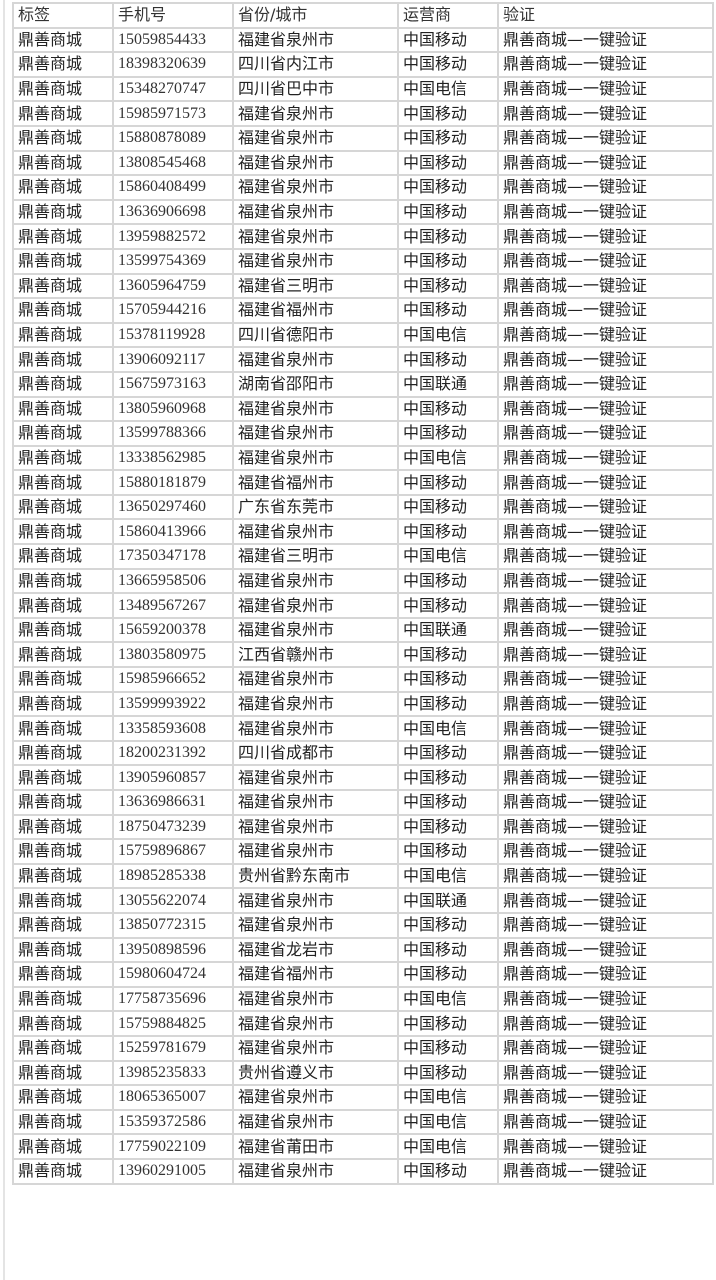 The image size is (716, 1280). Describe the element at coordinates (363, 876) in the screenshot. I see `table-row: 鼎善商城 18985285338 贵州省黔东南市 中国电信 鼎善商城—一键验证` at that location.